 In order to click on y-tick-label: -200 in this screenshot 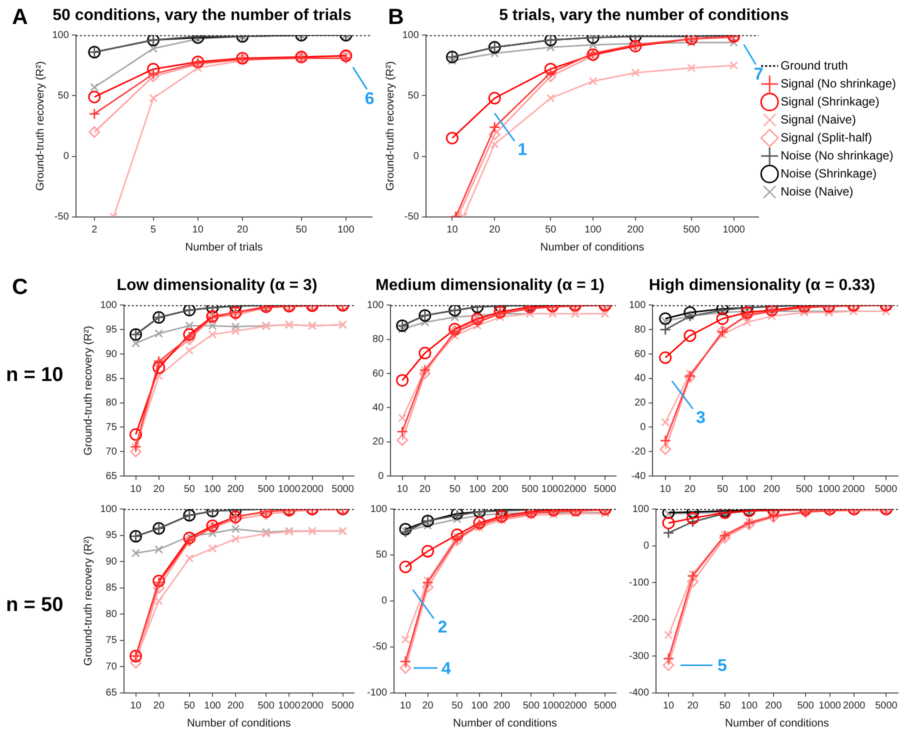, I will do `click(639, 620)`.